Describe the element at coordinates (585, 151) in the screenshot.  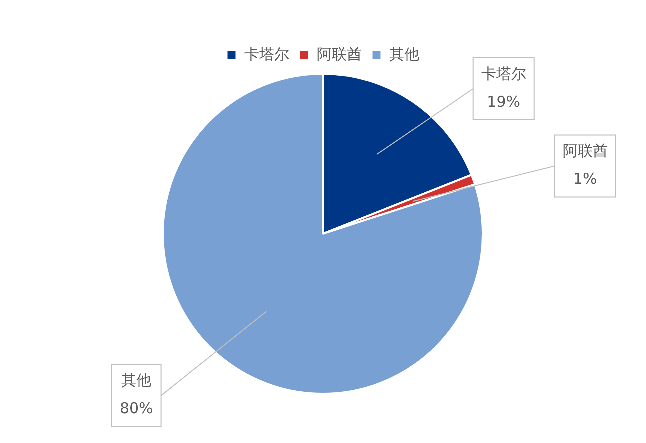
I see `slice-label: 阿联酋` at that location.